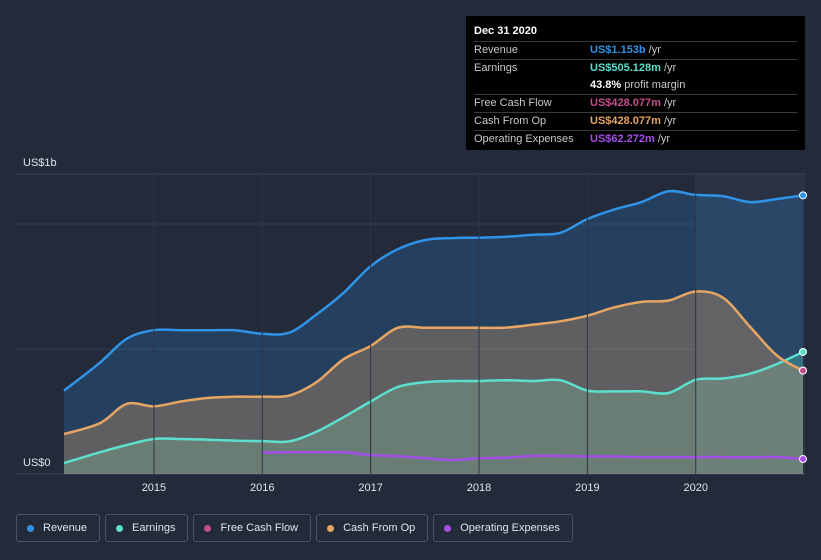 The image size is (821, 560). Describe the element at coordinates (510, 121) in the screenshot. I see `tooltip-row-label: Cash From Op` at that location.